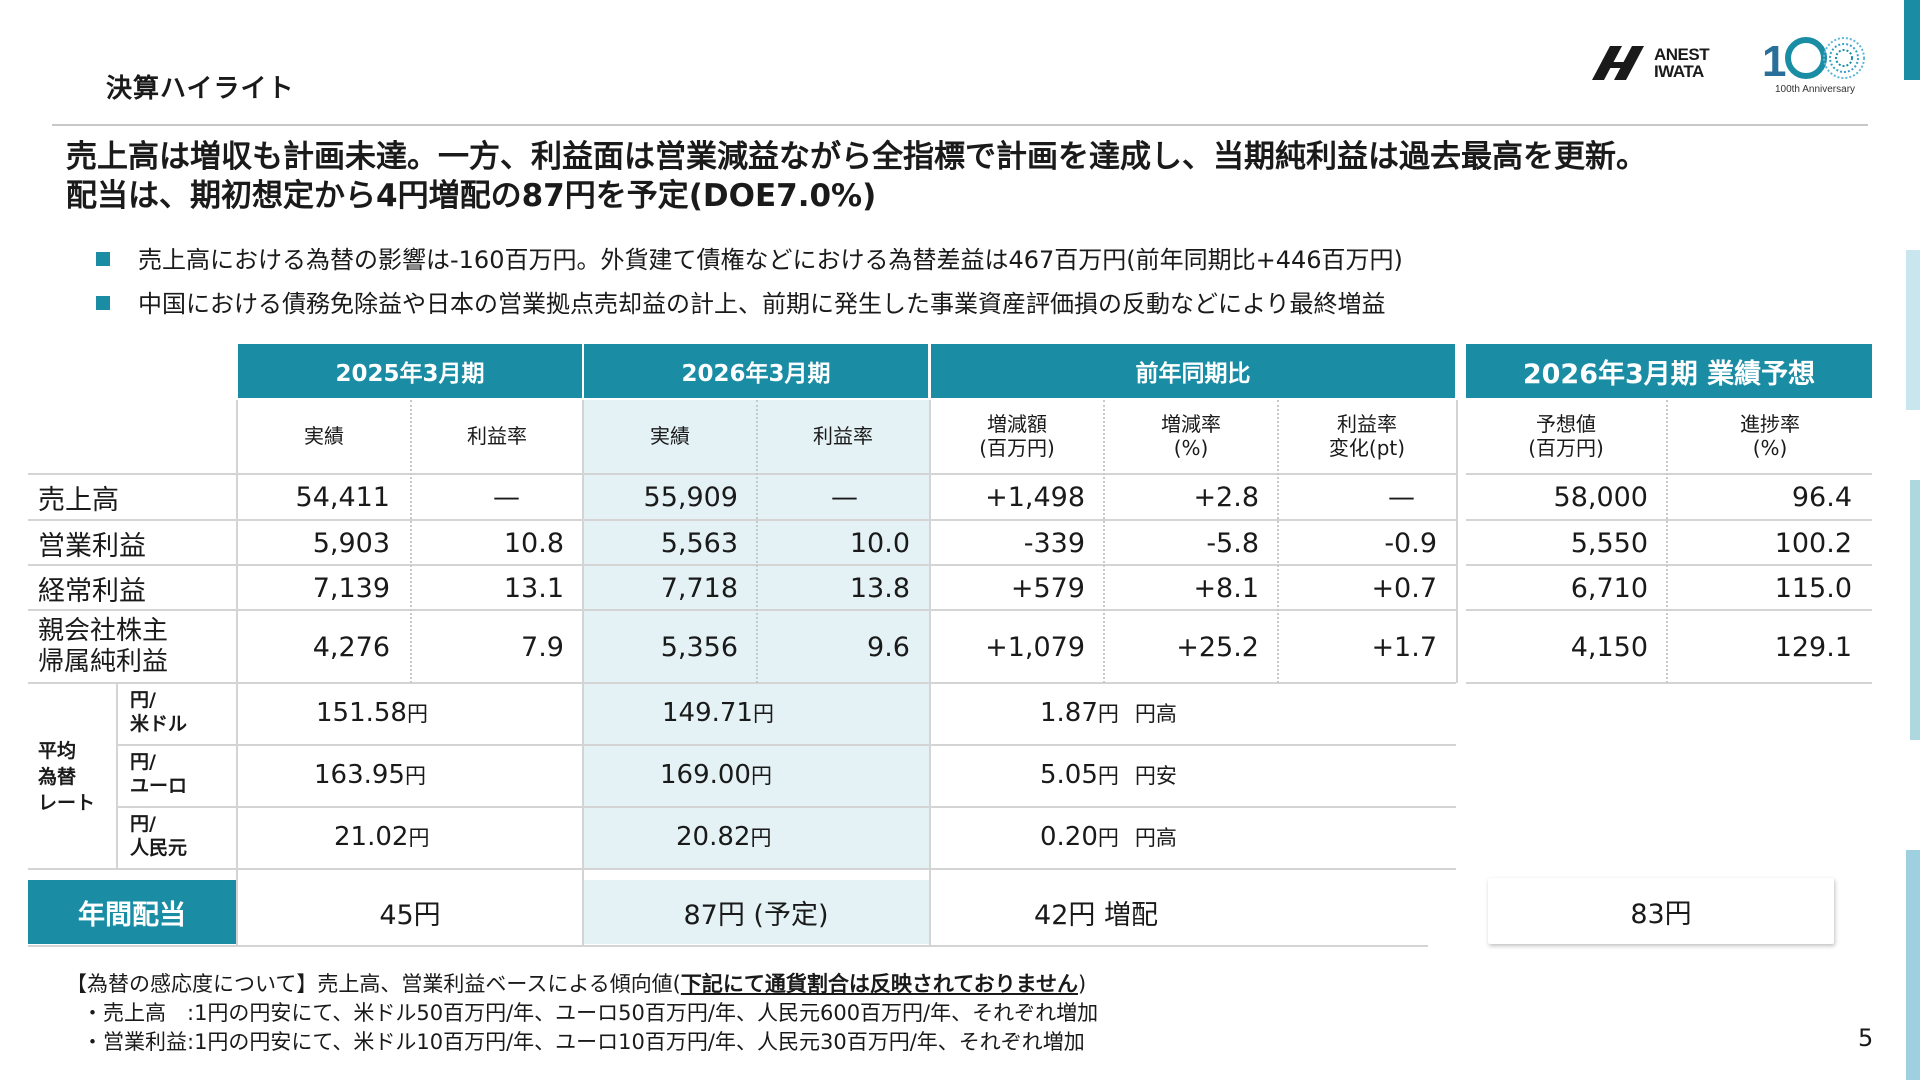 Image resolution: width=1920 pixels, height=1080 pixels. What do you see at coordinates (1108, 837) in the screenshot?
I see `fx-value: 0.20円 円高` at bounding box center [1108, 837].